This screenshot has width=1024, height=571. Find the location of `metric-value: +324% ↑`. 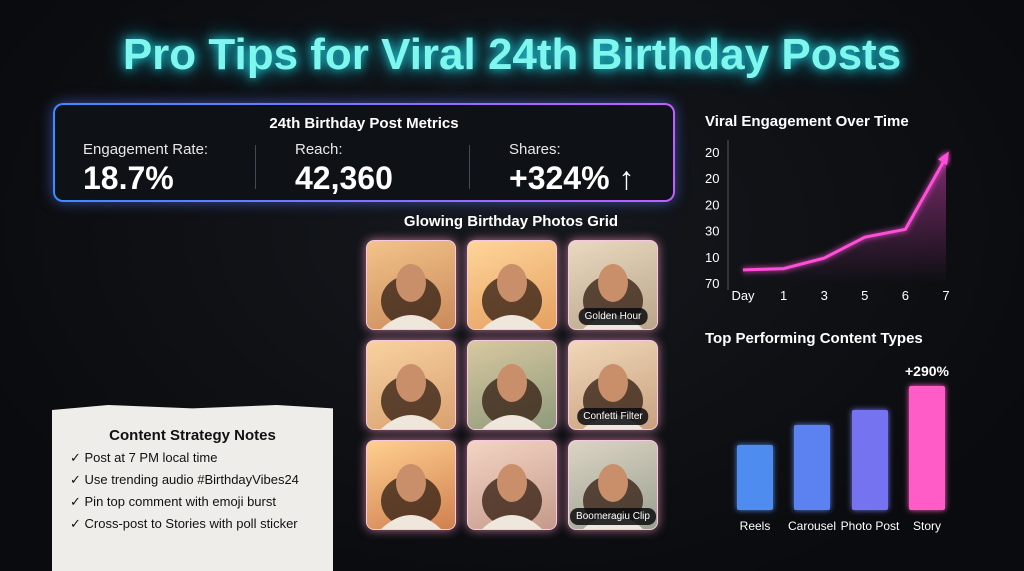

metric-value: +324% ↑ is located at coordinates (572, 178).